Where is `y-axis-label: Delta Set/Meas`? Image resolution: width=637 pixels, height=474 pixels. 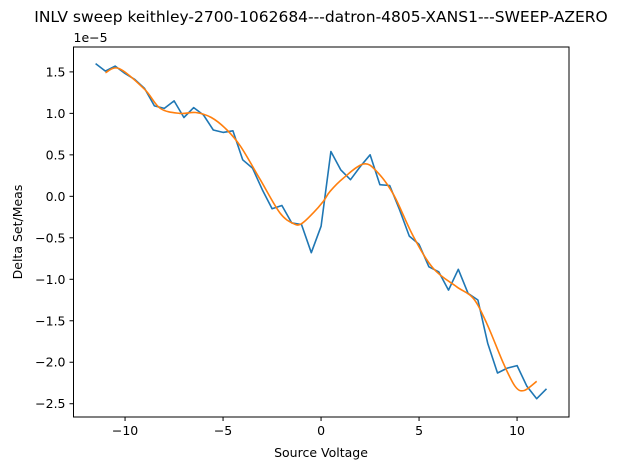 y-axis-label: Delta Set/Meas is located at coordinates (17, 232).